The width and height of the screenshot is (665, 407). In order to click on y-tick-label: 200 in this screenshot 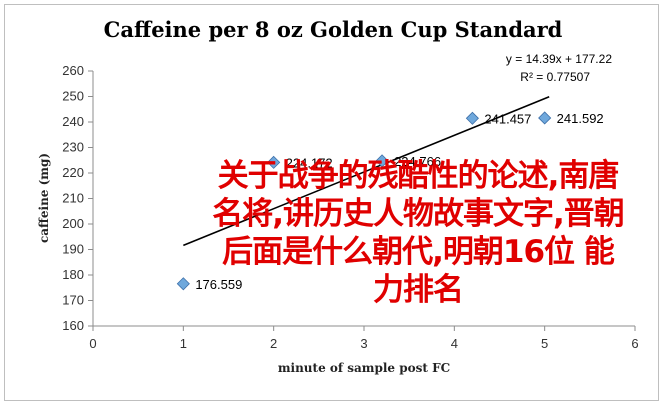, I will do `click(73, 223)`.